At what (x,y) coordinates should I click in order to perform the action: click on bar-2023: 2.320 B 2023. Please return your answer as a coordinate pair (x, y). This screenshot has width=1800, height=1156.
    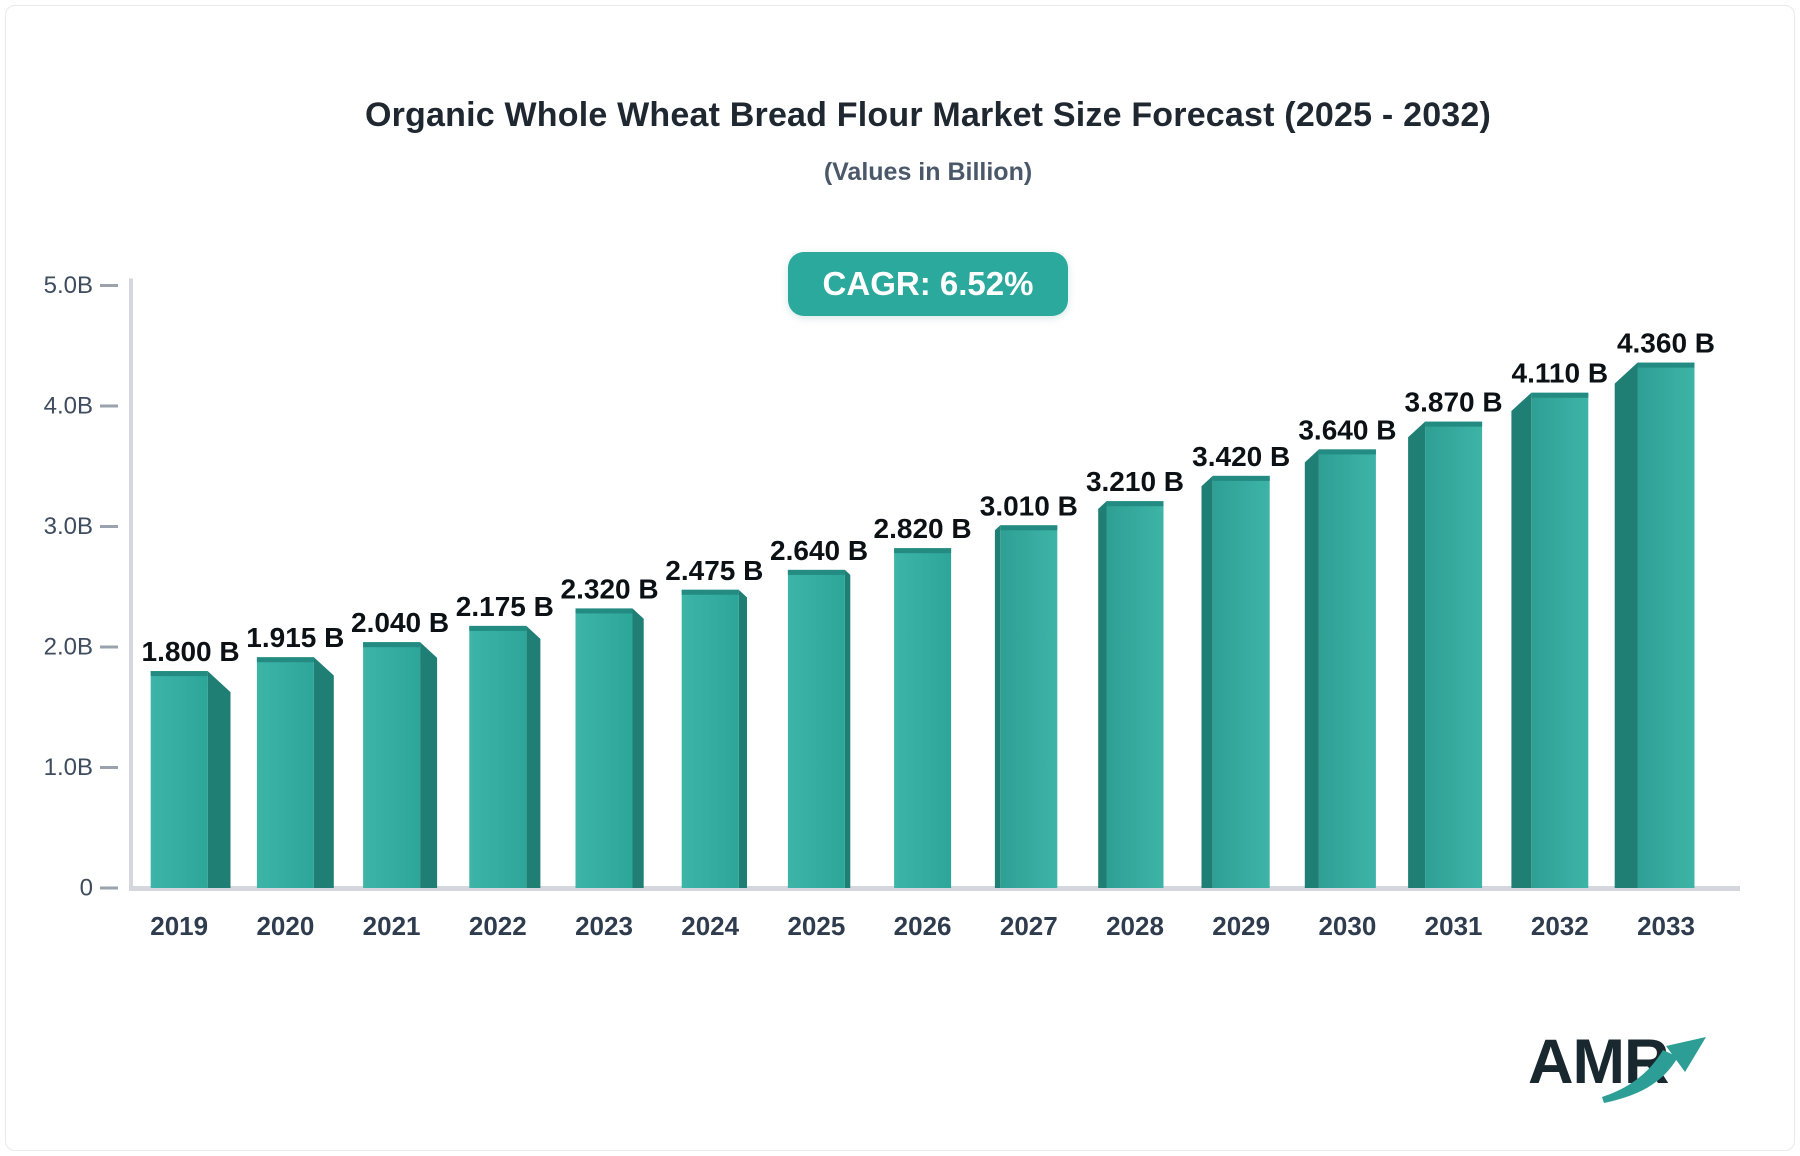
    Looking at the image, I should click on (610, 757).